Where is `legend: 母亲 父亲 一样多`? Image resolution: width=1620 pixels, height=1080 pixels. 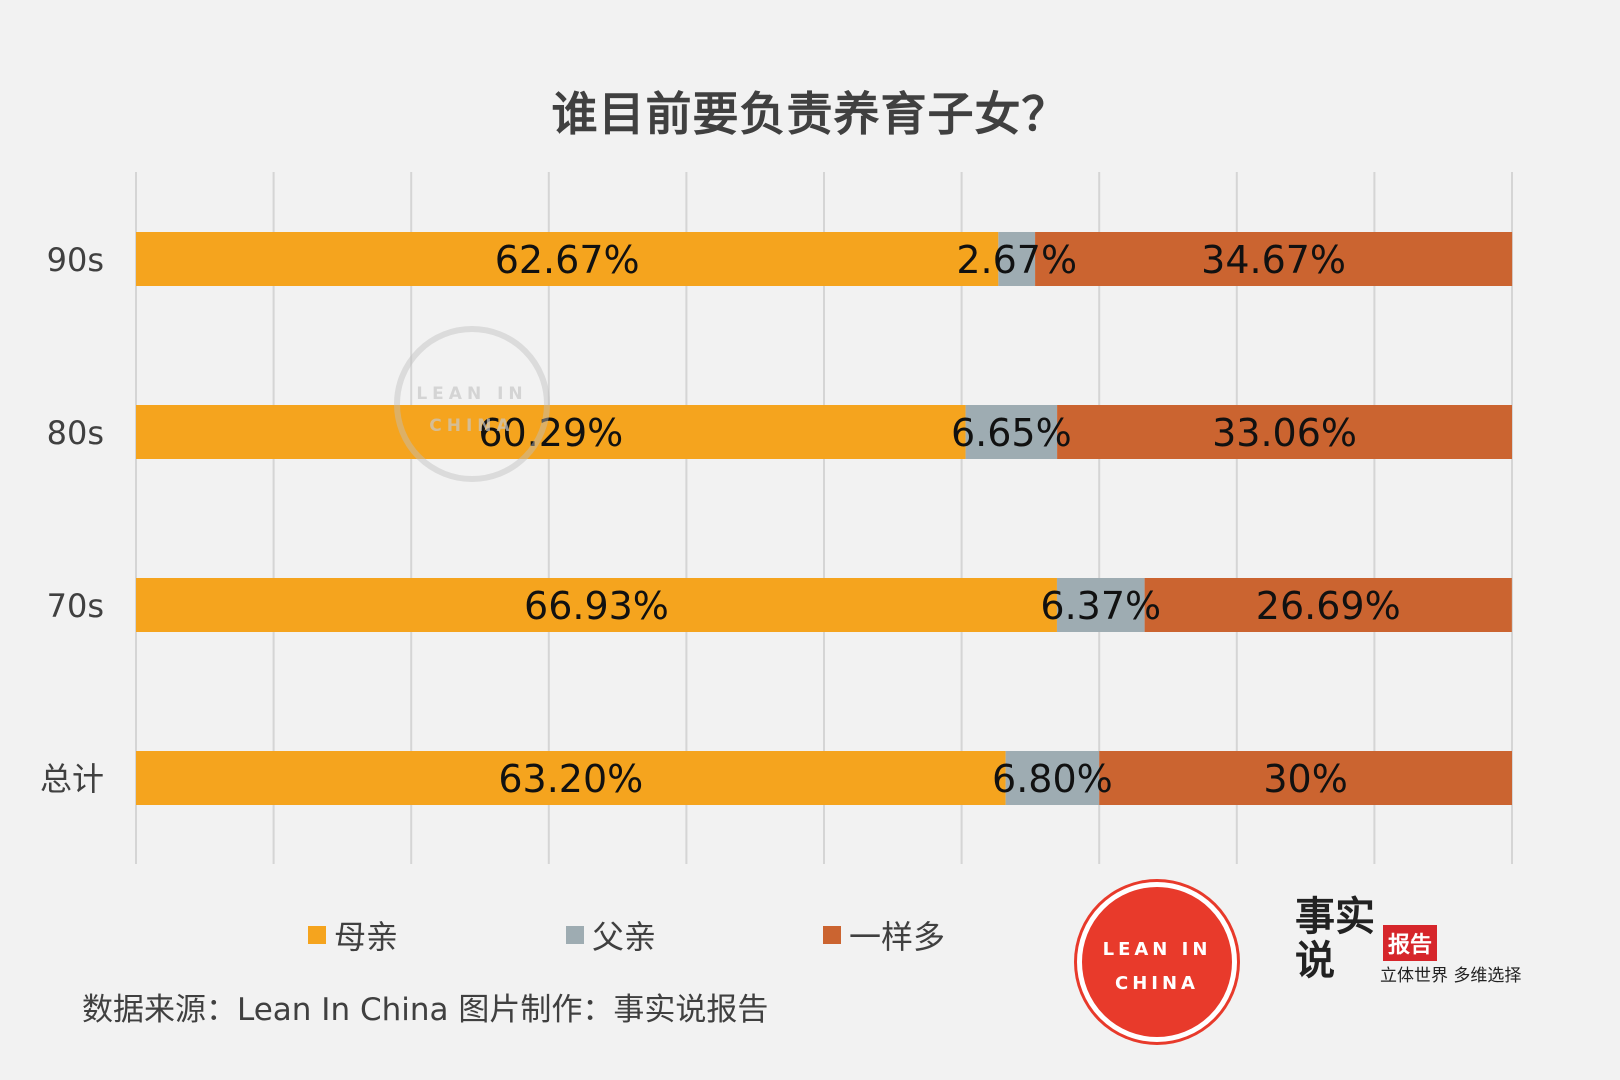 legend: 母亲 父亲 一样多 is located at coordinates (810, 934).